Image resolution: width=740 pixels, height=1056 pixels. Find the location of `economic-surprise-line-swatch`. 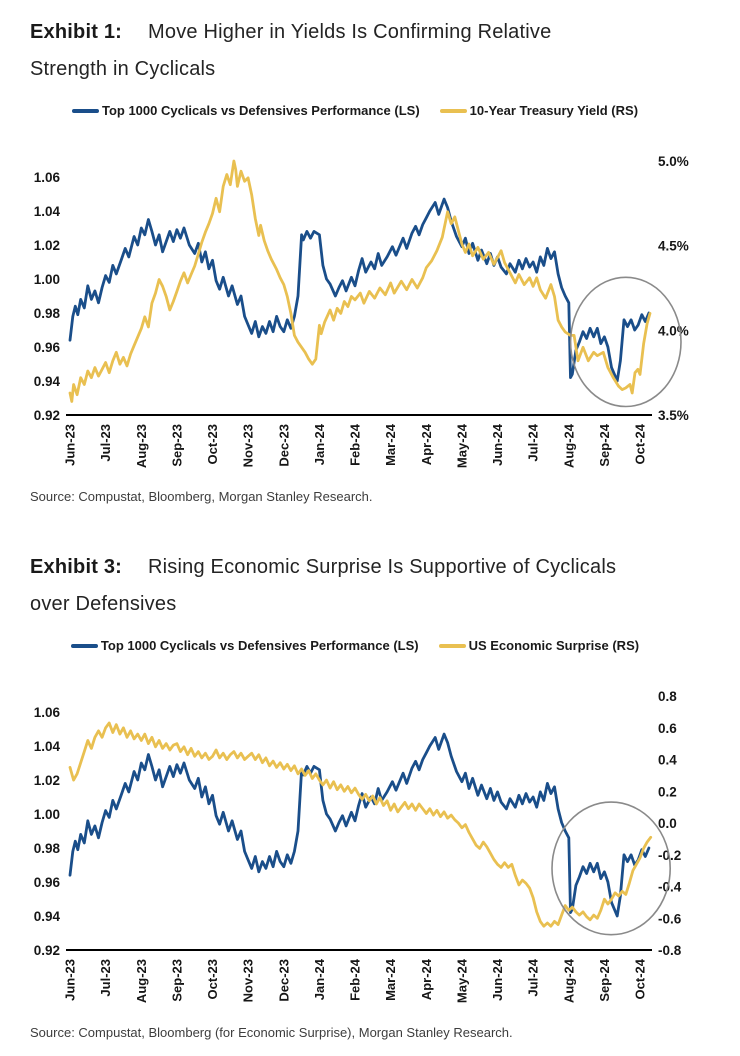

economic-surprise-line-swatch is located at coordinates (452, 645).